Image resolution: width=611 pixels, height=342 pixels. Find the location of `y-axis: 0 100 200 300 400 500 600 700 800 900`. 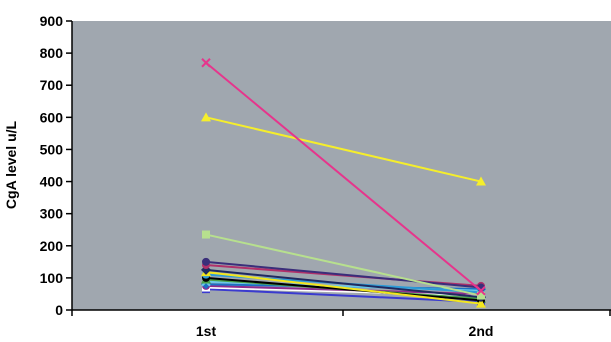

y-axis: 0 100 200 300 400 500 600 700 800 900 is located at coordinates (56, 165).